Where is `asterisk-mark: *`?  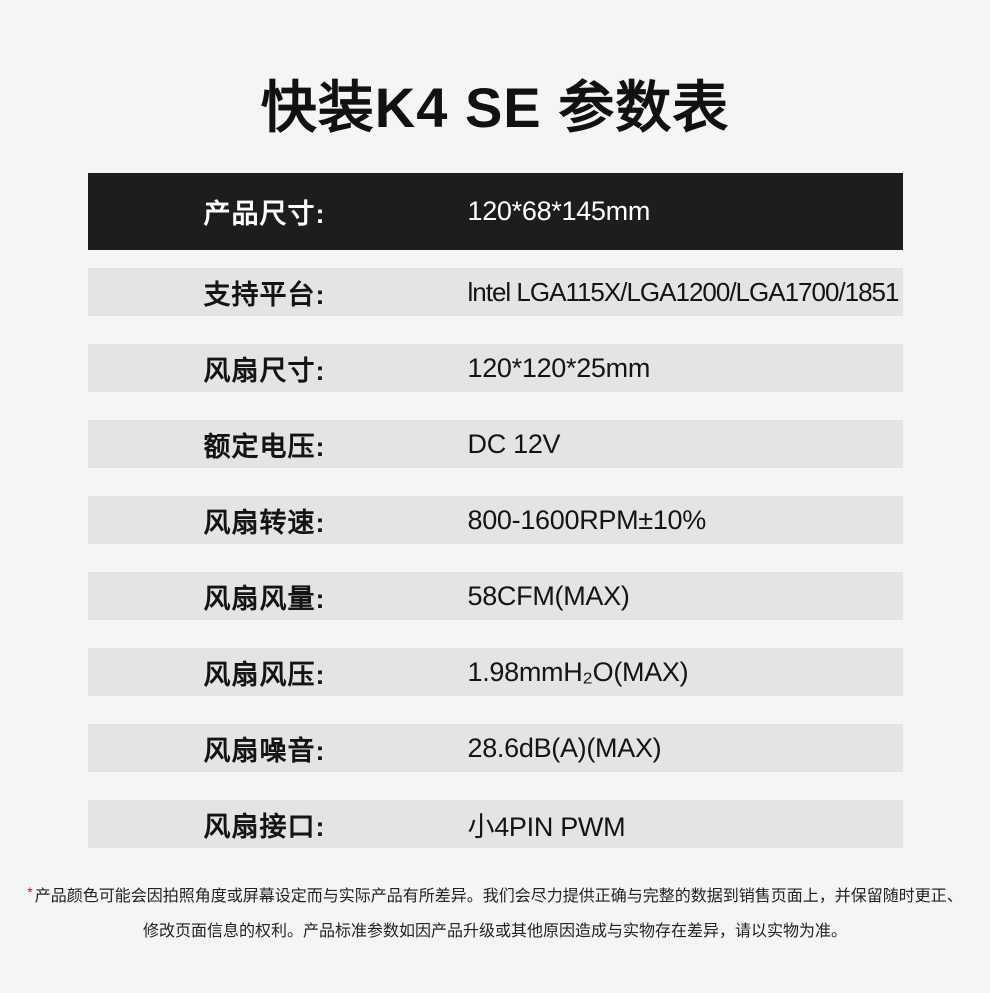
asterisk-mark: * is located at coordinates (30, 892).